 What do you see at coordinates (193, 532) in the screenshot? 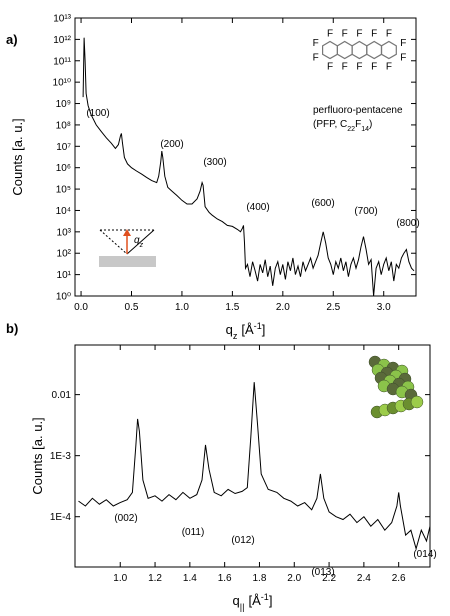
I see `peak-label: (011)` at bounding box center [193, 532].